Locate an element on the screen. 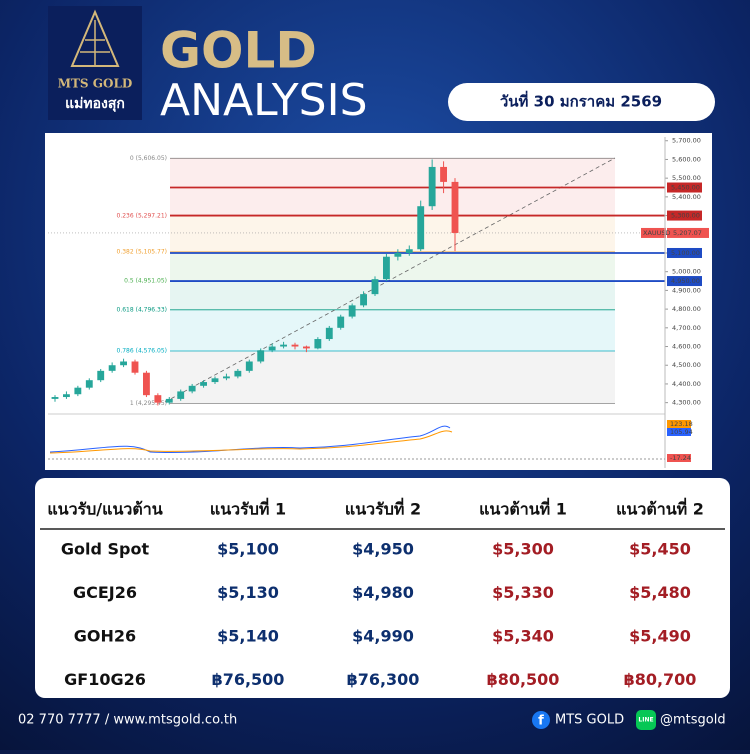 The height and width of the screenshot is (754, 750). last-price-tag is located at coordinates (688, 232).